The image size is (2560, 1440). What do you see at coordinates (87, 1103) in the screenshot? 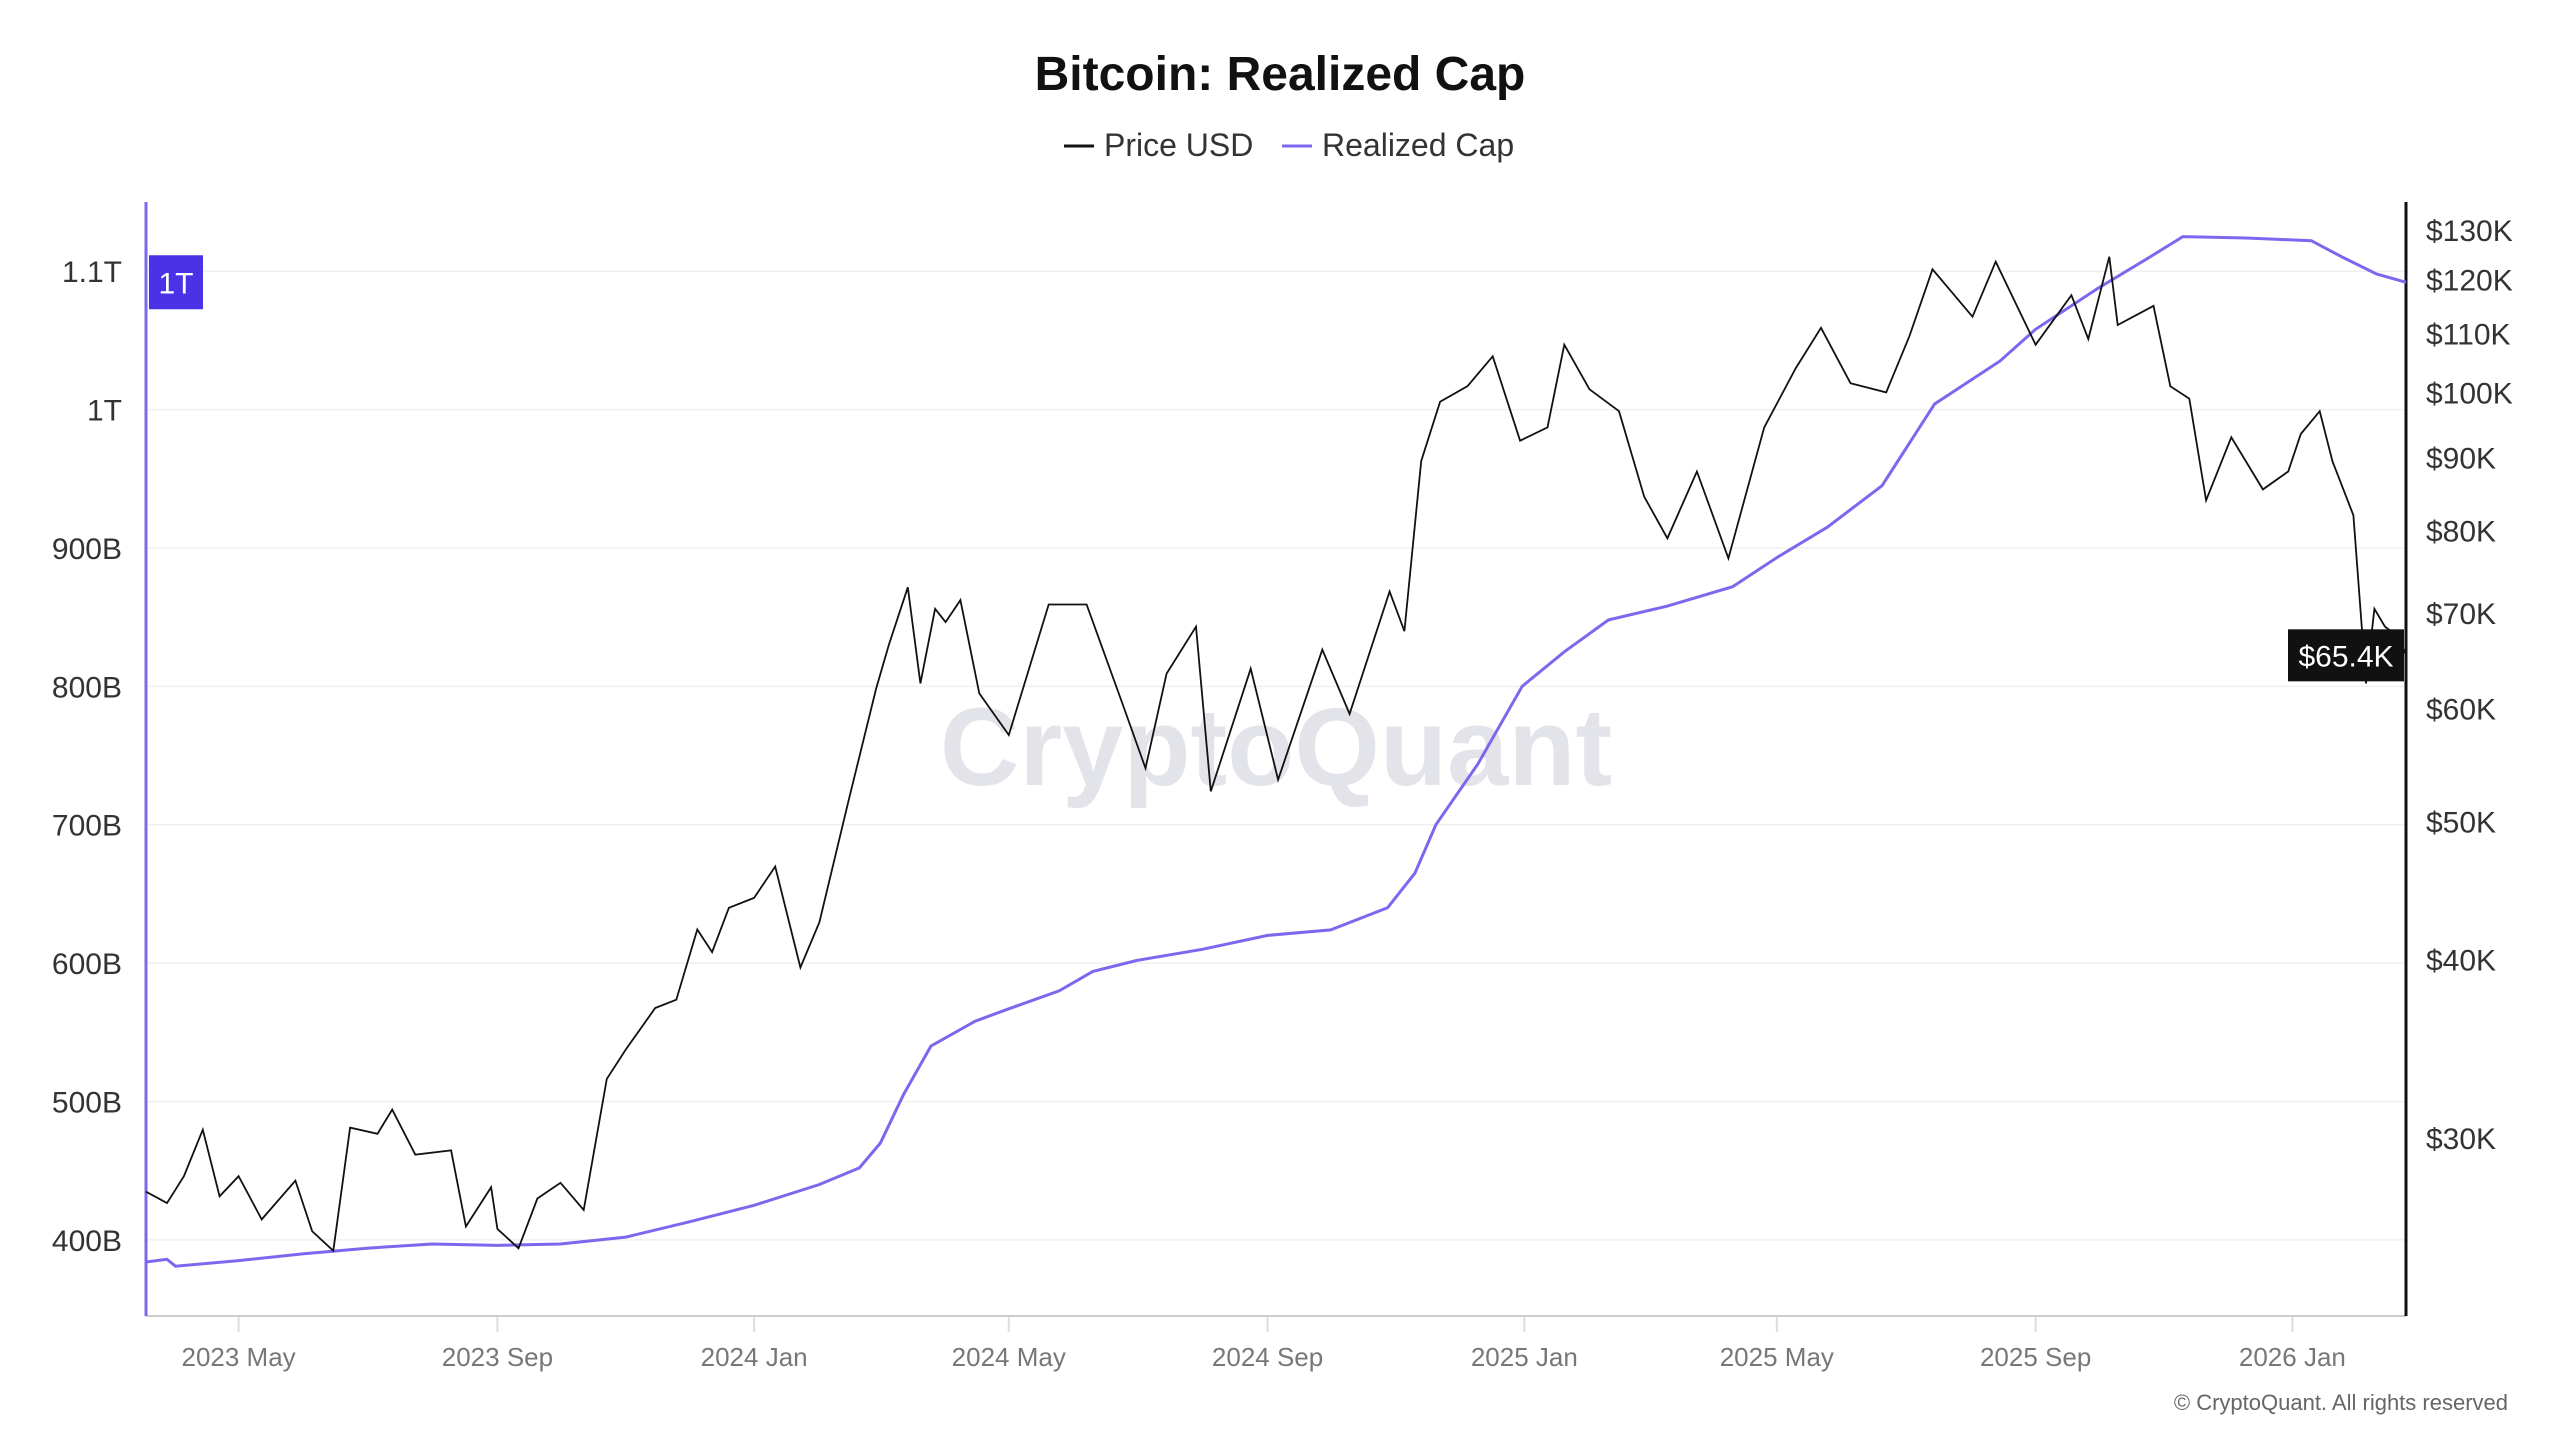
I see `left-tick-label: 500B` at bounding box center [87, 1103].